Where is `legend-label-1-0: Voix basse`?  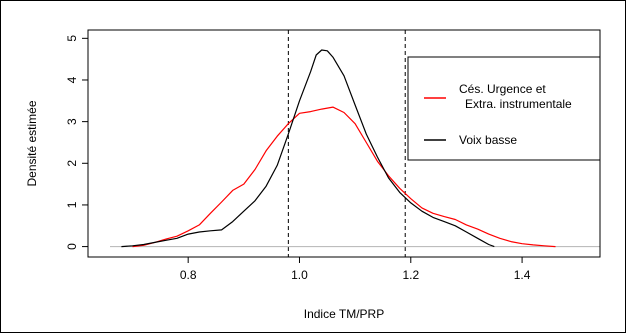
legend-label-1-0: Voix basse is located at coordinates (488, 140).